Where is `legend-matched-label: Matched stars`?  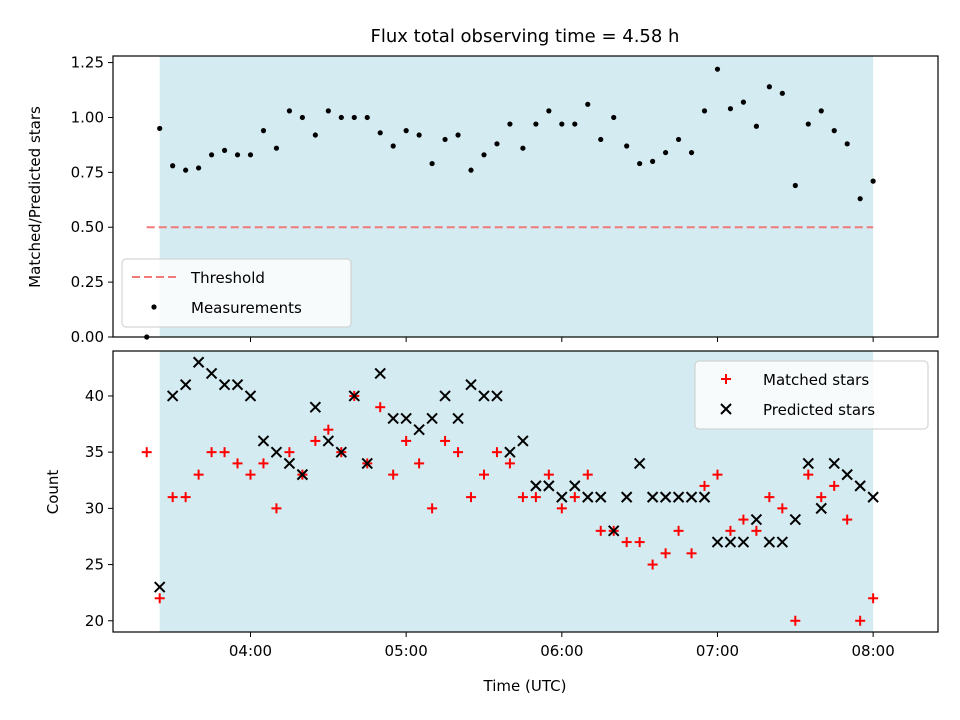
legend-matched-label: Matched stars is located at coordinates (816, 380).